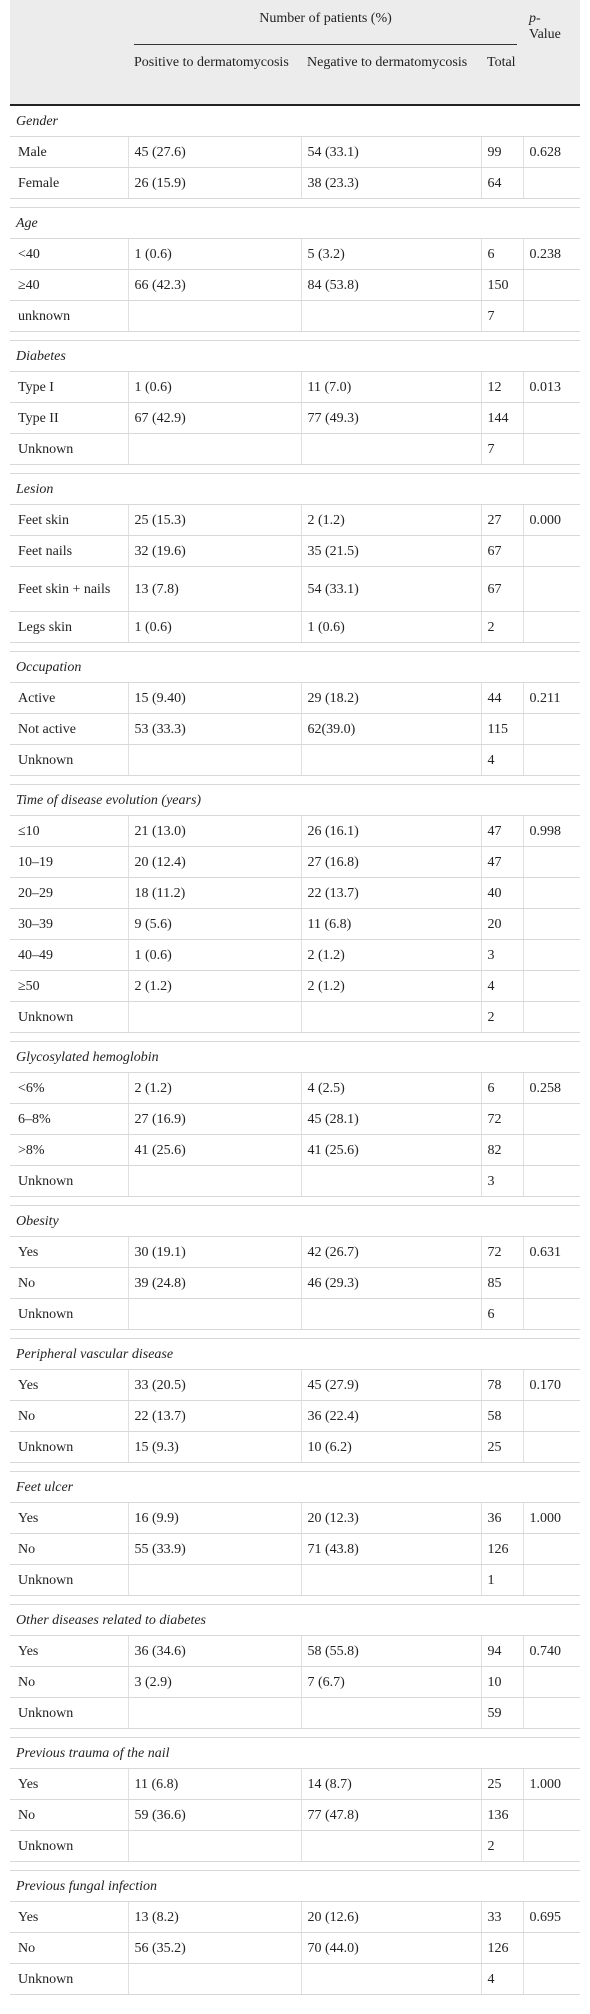 Image resolution: width=590 pixels, height=2014 pixels. Describe the element at coordinates (390, 698) in the screenshot. I see `negative-cell: 29 (18.2)` at that location.